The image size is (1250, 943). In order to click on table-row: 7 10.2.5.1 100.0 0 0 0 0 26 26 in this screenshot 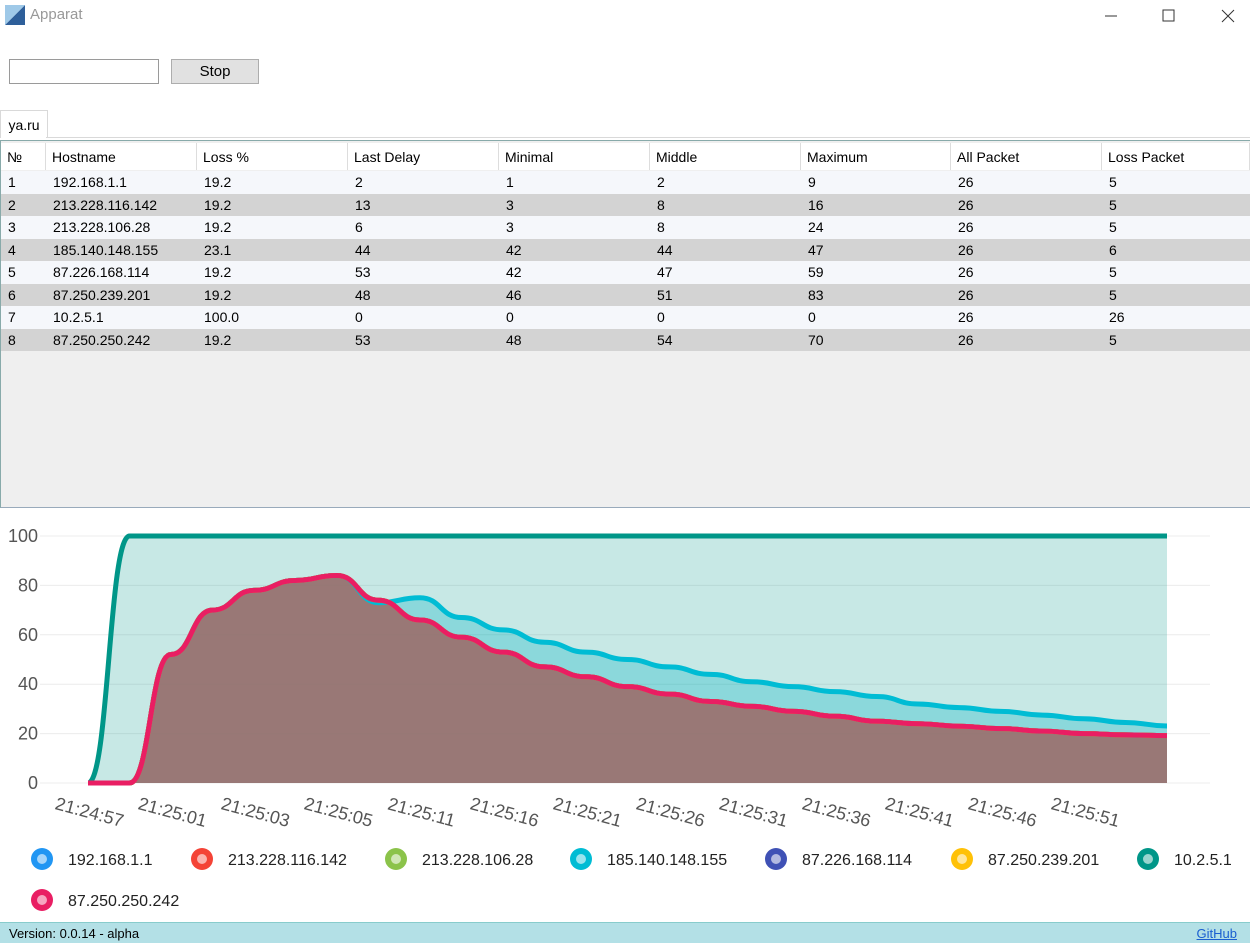, I will do `click(625, 317)`.